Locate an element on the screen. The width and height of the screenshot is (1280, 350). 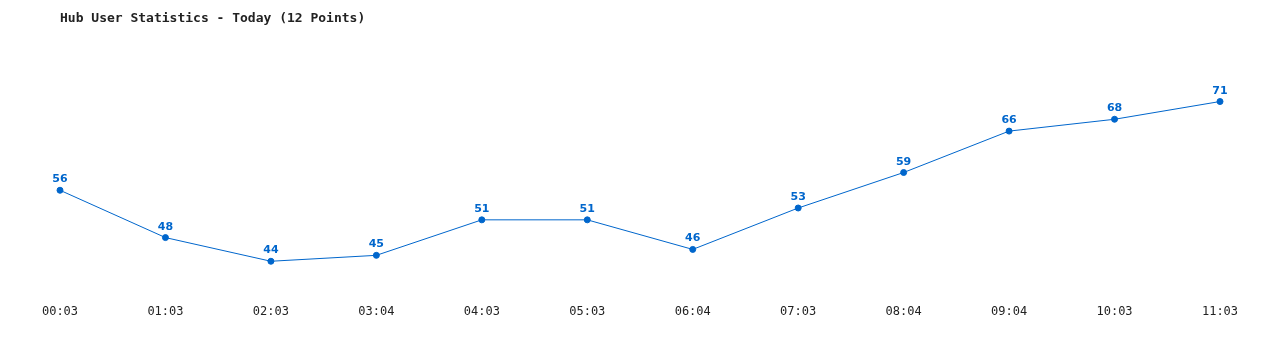
x-tick-label: 11:03 is located at coordinates (1220, 310).